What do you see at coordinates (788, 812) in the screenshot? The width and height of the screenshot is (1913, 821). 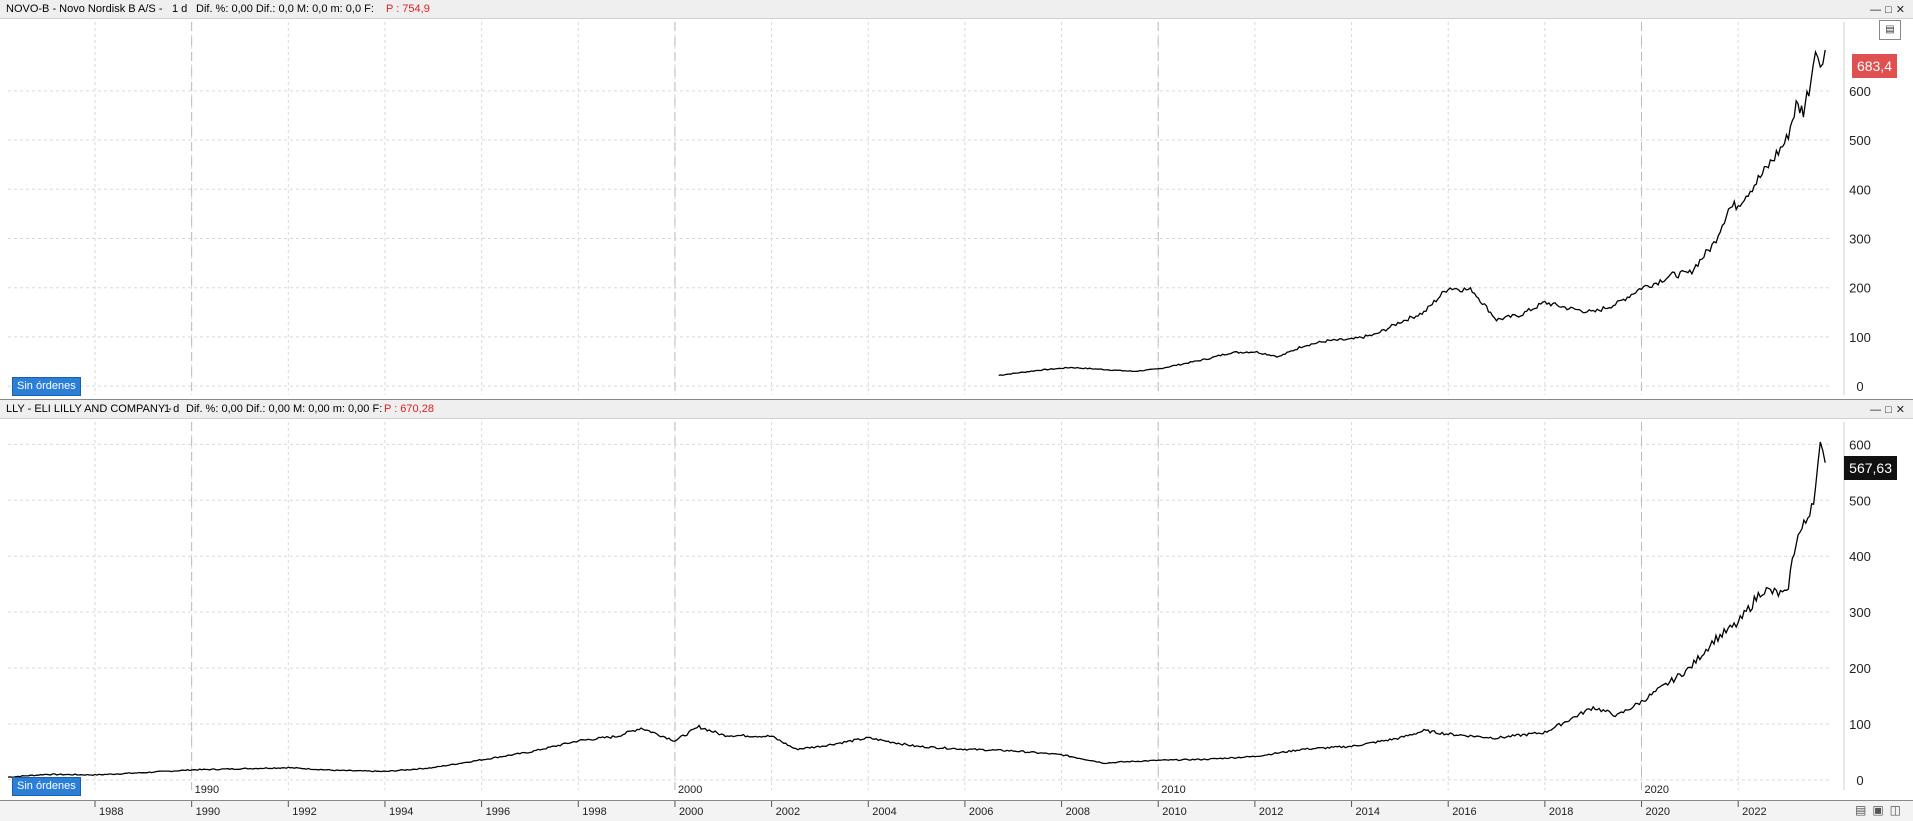 I see `x-tick-label: 2002` at bounding box center [788, 812].